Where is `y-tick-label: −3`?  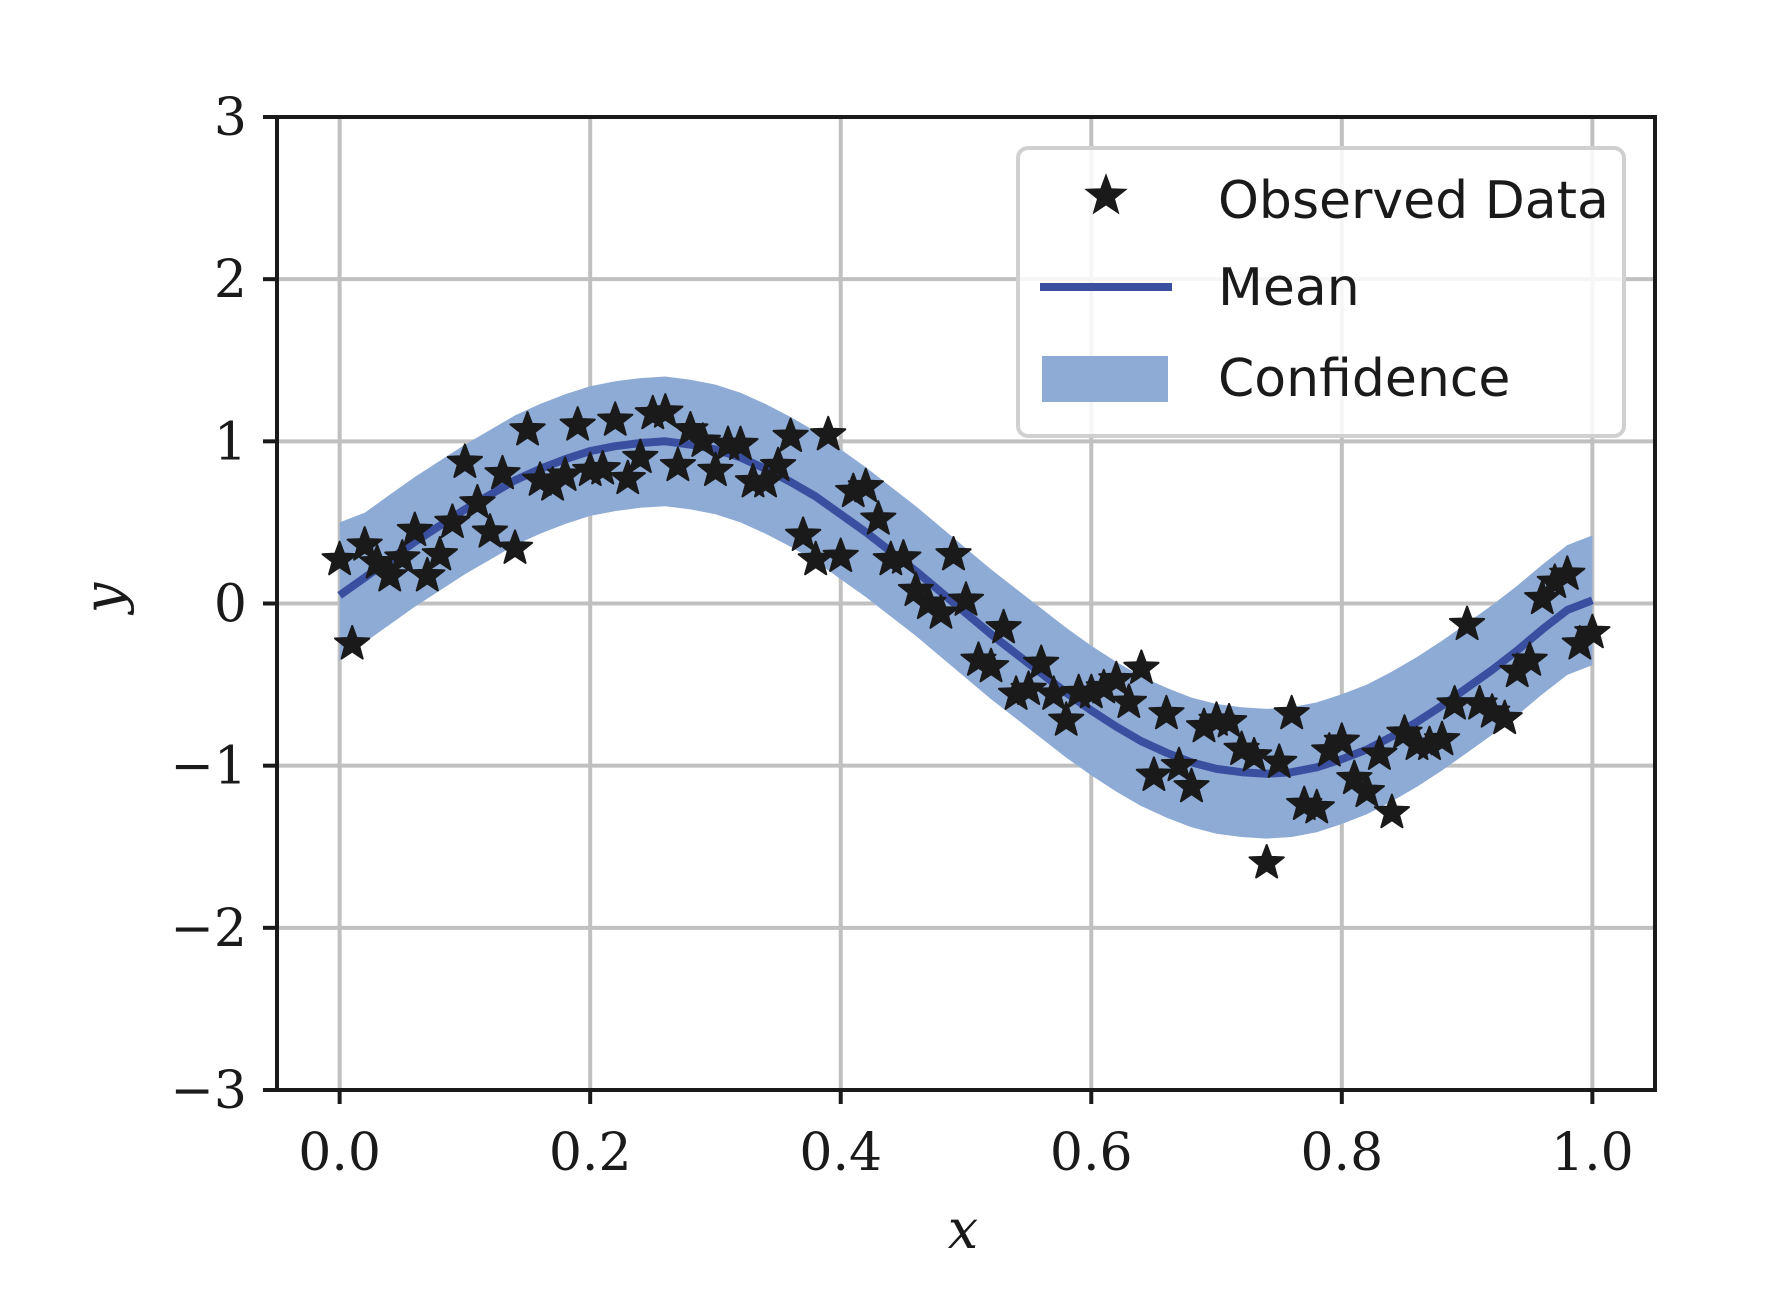
y-tick-label: −3 is located at coordinates (208, 1091).